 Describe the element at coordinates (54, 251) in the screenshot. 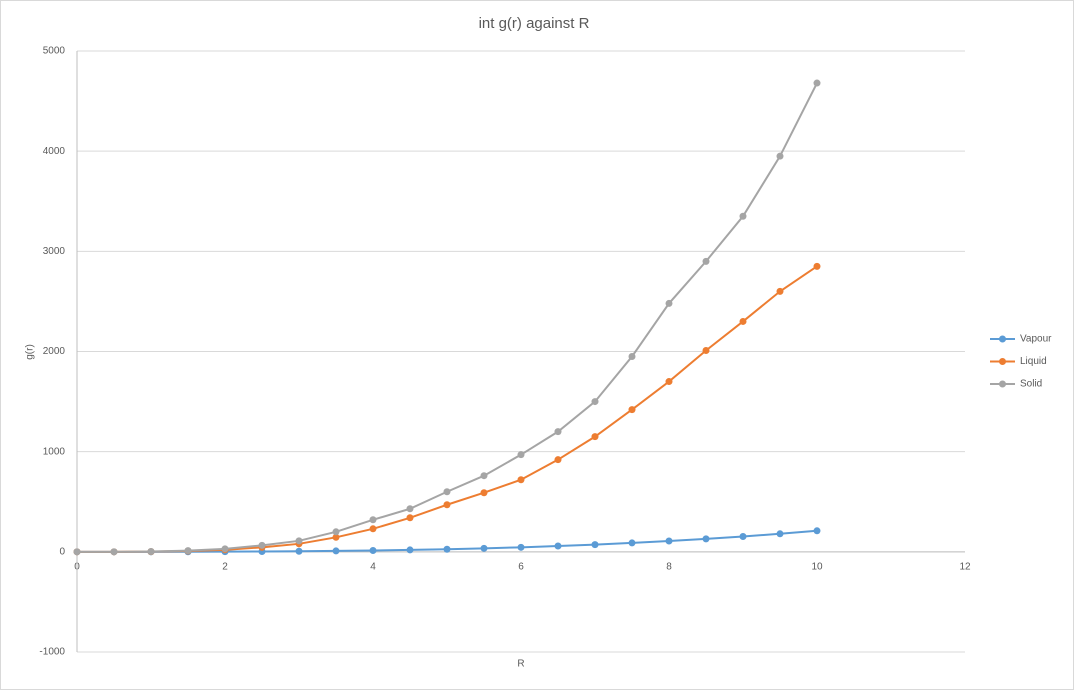

I see `y-tick-label: 3000` at that location.